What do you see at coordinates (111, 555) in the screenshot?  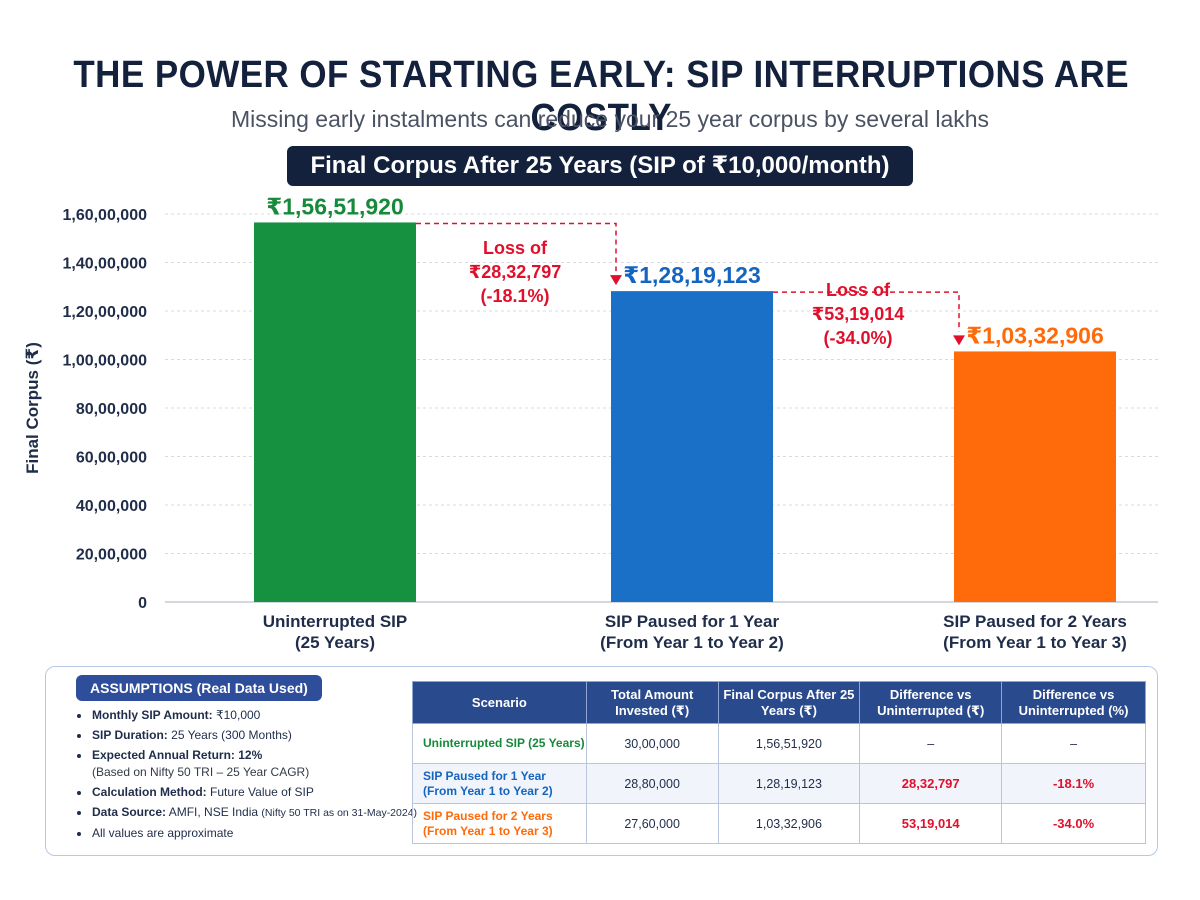 I see `y-tick-label: 20,00,000` at bounding box center [111, 555].